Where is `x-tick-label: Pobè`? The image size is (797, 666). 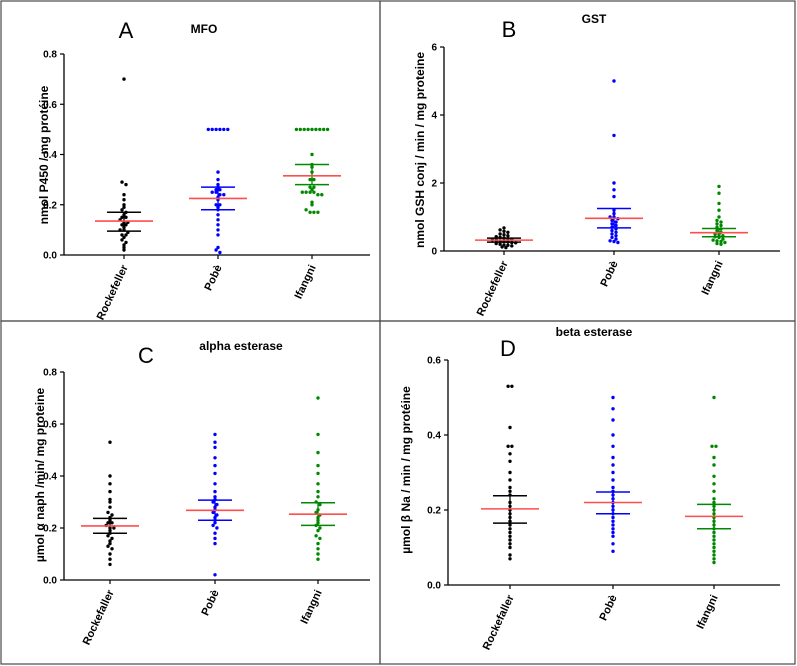
x-tick-label: Pobè is located at coordinates (609, 273).